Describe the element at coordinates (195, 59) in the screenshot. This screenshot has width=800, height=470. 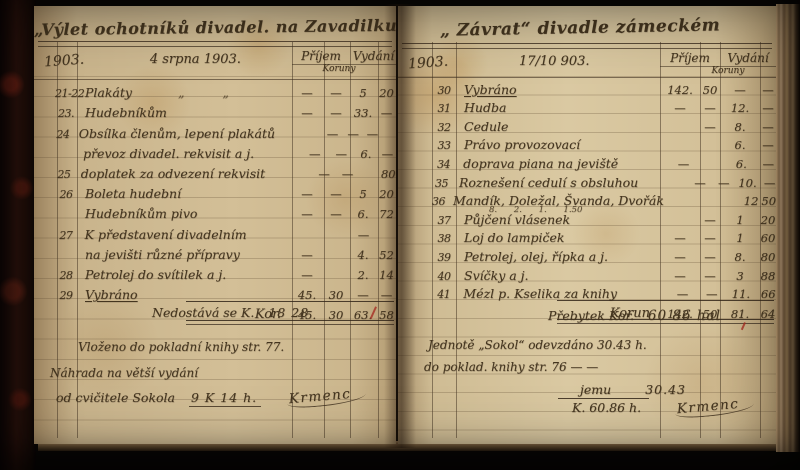
I see `date-label: 4 srpna 1903.` at that location.